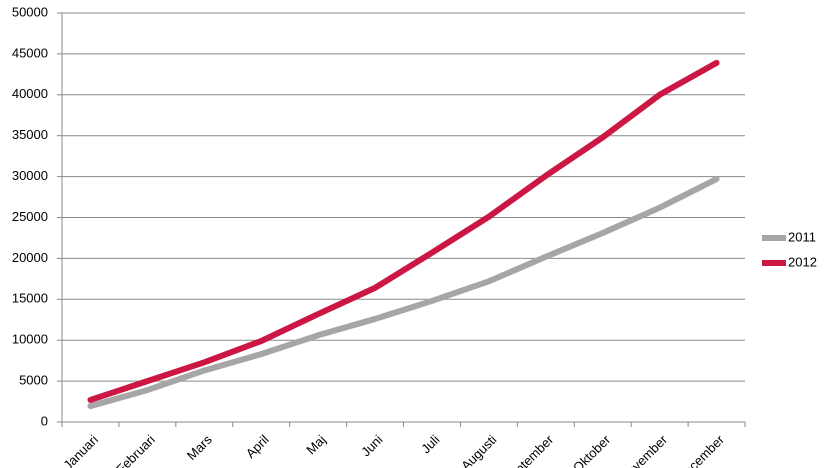 This screenshot has height=468, width=828. Describe the element at coordinates (30, 52) in the screenshot. I see `y-tick-label: 45000` at that location.